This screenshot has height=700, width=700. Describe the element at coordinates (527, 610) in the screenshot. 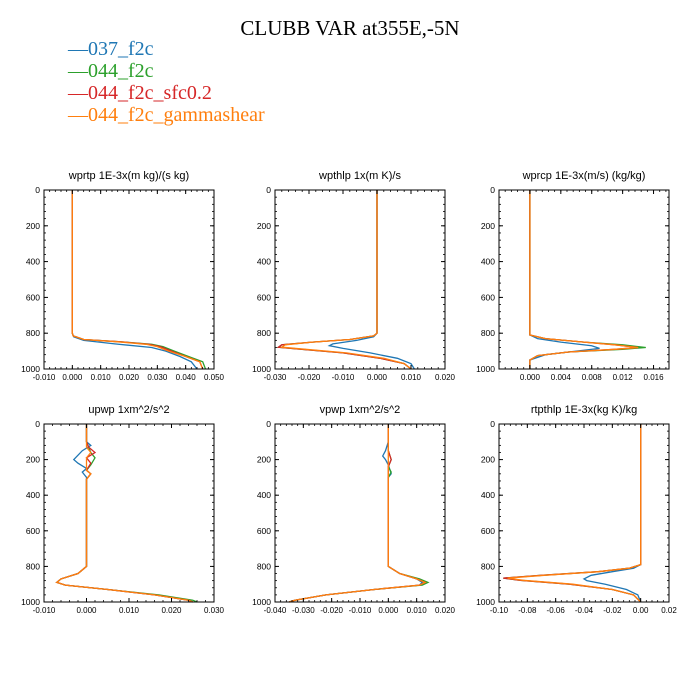

I see `x-tick-label: -0.08` at that location.